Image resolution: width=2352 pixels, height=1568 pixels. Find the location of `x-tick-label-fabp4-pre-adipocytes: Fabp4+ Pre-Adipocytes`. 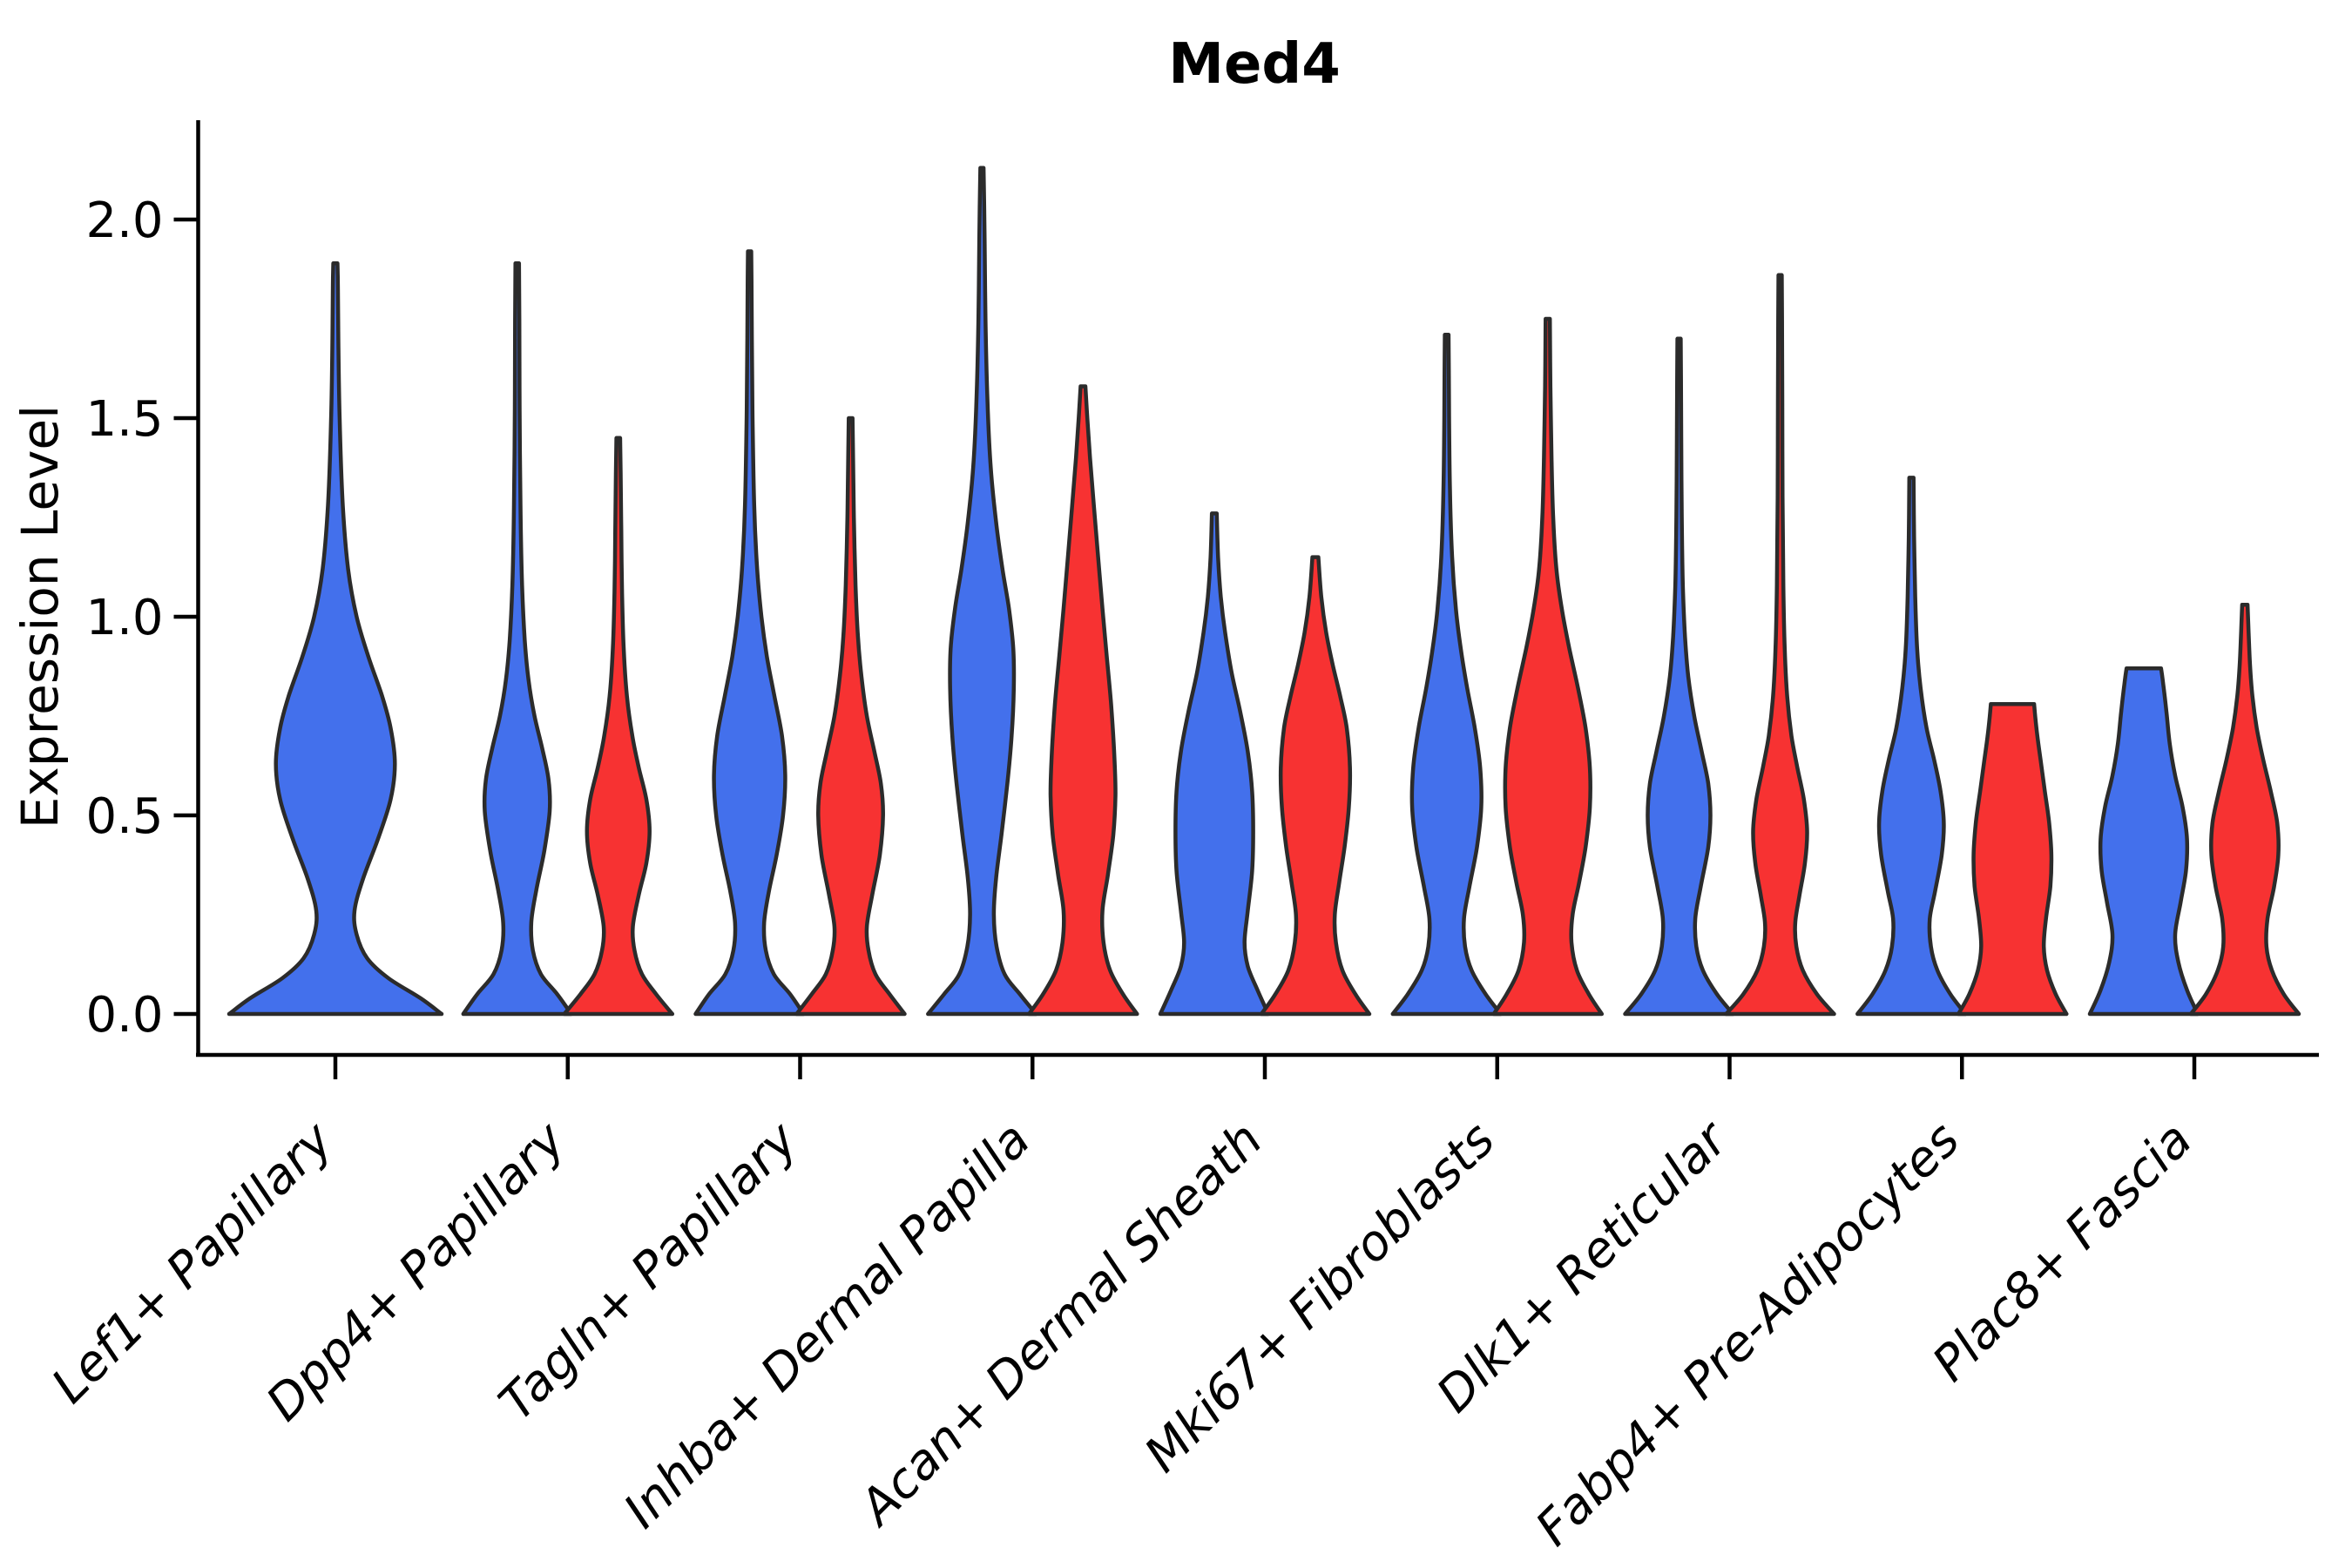

x-tick-label-fabp4-pre-adipocytes: Fabp4+ Pre-Adipocytes is located at coordinates (1747, 1334).